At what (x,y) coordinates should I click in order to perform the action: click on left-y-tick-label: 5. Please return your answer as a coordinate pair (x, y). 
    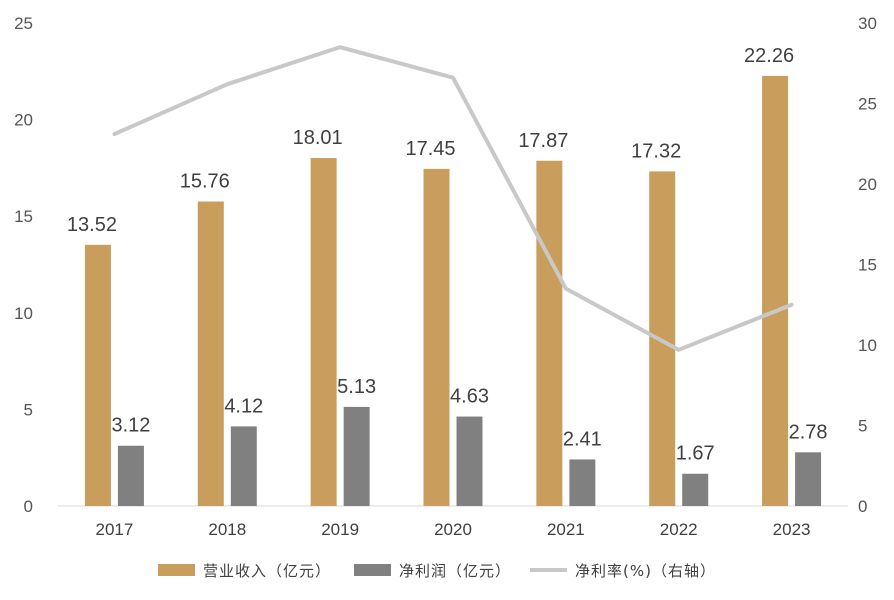
    Looking at the image, I should click on (28, 409).